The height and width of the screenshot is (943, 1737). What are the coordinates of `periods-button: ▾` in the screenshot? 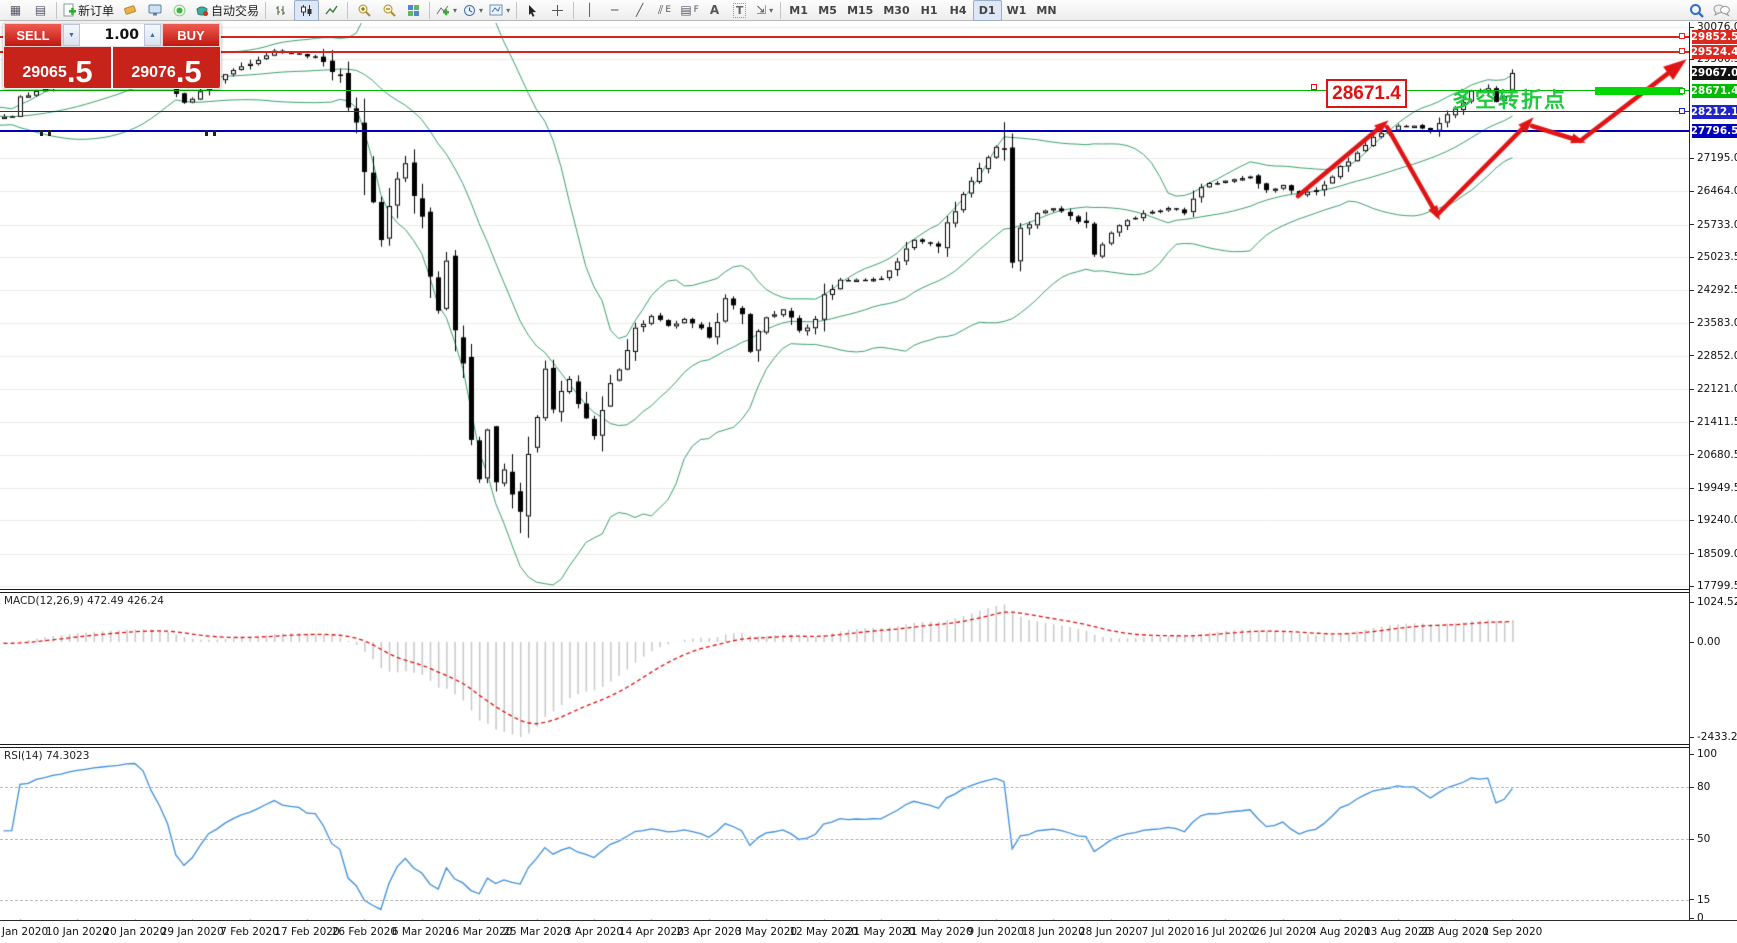 It's located at (473, 10).